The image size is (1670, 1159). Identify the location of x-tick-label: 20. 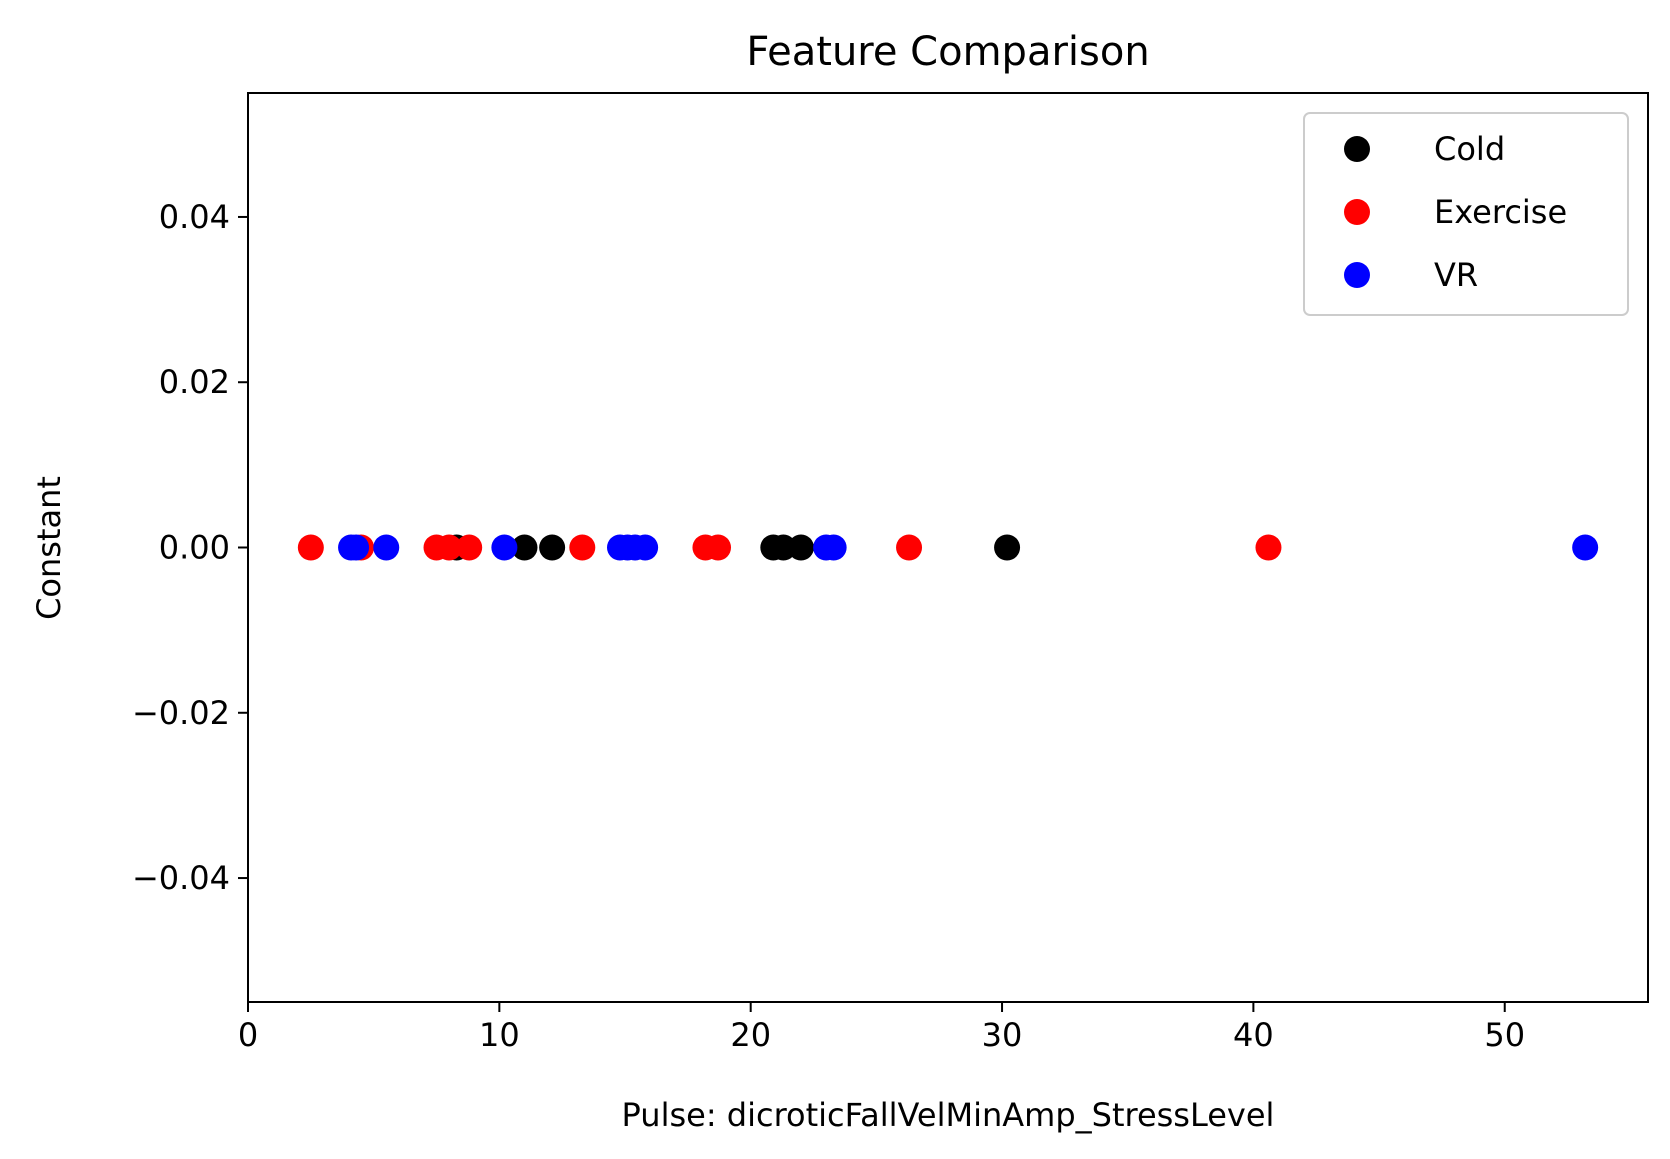
(750, 1035).